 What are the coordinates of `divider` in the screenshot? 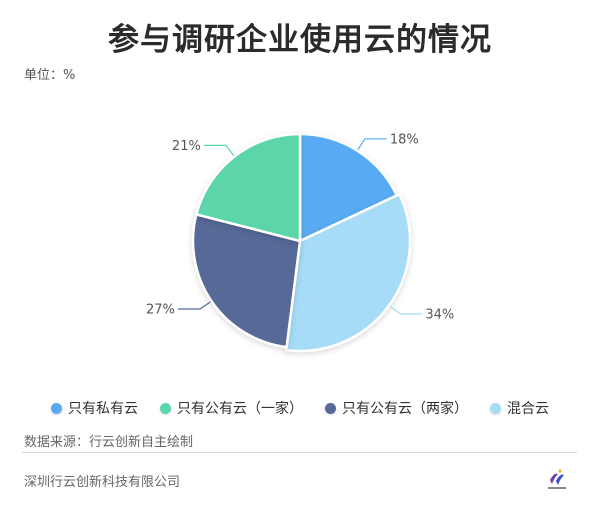 It's located at (299, 452).